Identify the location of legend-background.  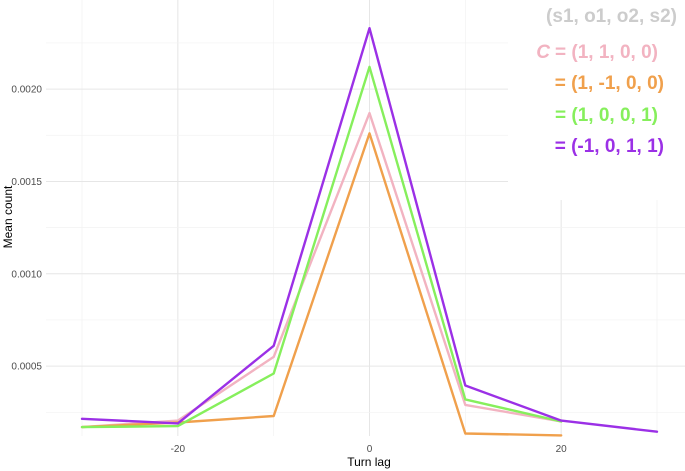
(596, 100).